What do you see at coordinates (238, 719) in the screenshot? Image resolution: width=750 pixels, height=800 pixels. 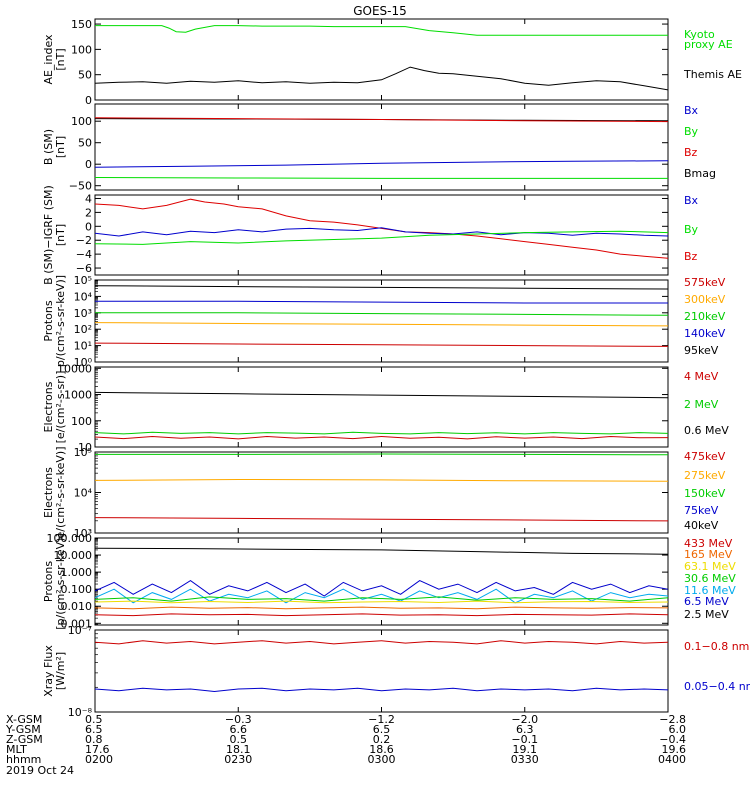 I see `x-axis-value: −0.3` at bounding box center [238, 719].